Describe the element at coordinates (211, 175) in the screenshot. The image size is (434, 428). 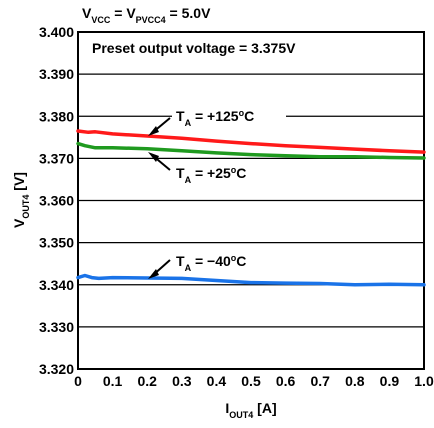
I see `annotation-ta-25c: TA = +25oC` at that location.